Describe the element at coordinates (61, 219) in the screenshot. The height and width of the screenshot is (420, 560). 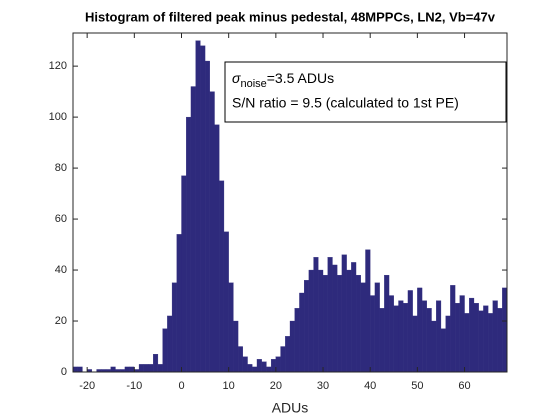
I see `y-tick-label: 60` at that location.